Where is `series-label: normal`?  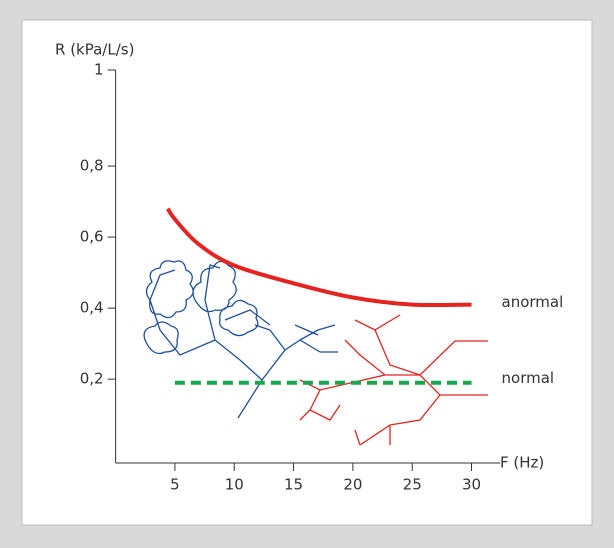
series-label: normal is located at coordinates (528, 378).